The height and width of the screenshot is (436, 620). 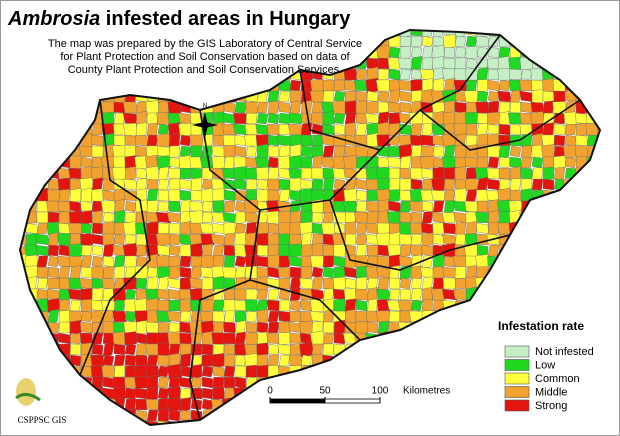 What do you see at coordinates (564, 352) in the screenshot?
I see `legend-label: Not infested` at bounding box center [564, 352].